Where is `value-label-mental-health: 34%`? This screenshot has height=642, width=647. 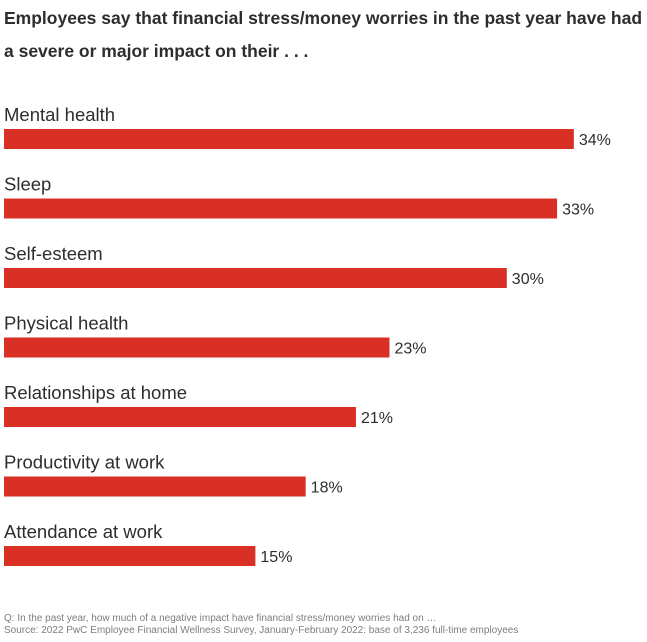
value-label-mental-health: 34% is located at coordinates (595, 140).